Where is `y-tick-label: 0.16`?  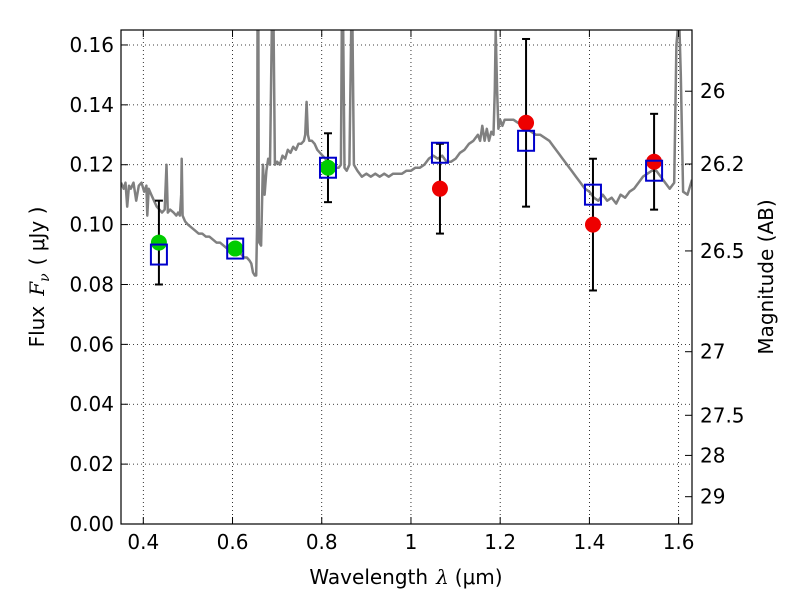
y-tick-label: 0.16 is located at coordinates (91, 45).